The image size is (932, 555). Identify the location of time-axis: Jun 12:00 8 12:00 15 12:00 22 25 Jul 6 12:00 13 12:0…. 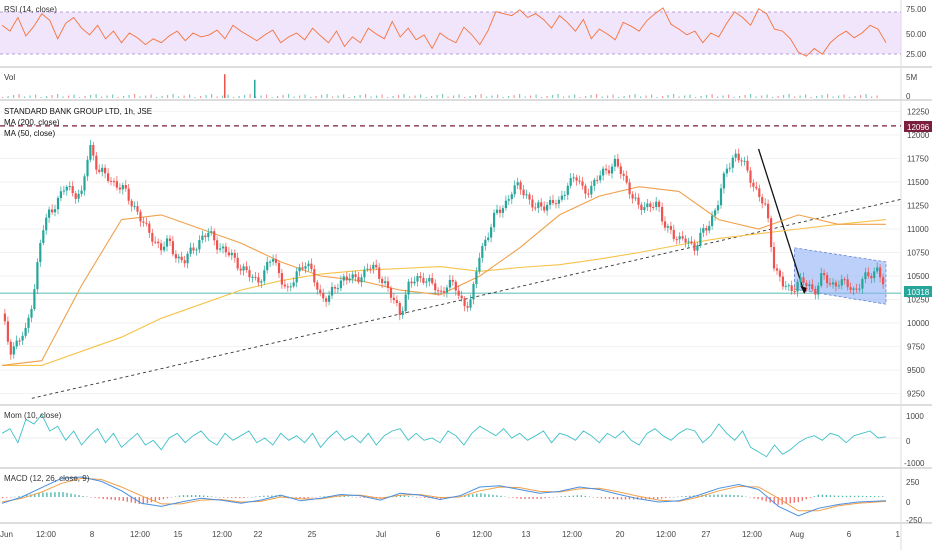
(450, 534).